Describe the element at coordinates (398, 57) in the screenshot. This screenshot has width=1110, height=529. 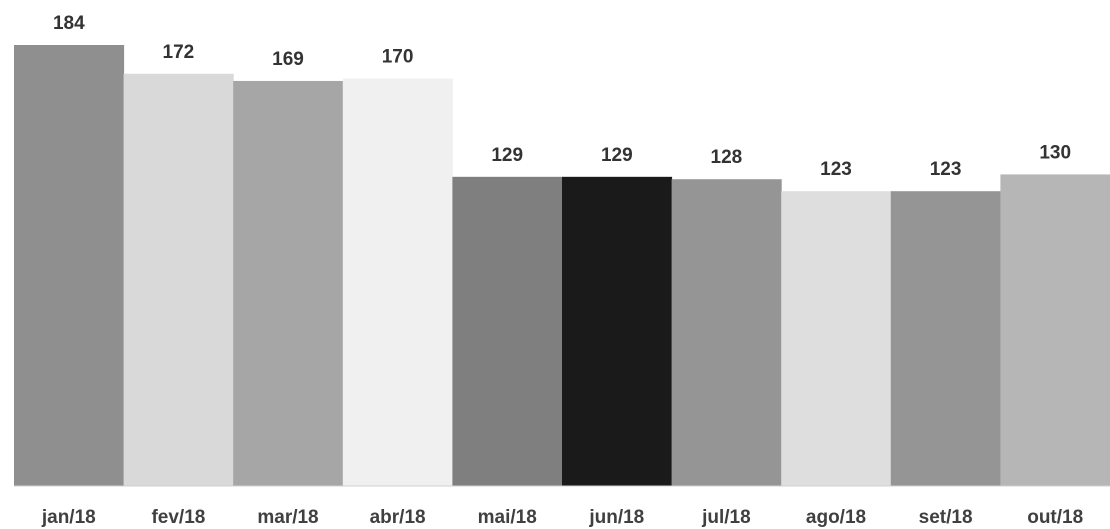
I see `data-label: 170` at that location.